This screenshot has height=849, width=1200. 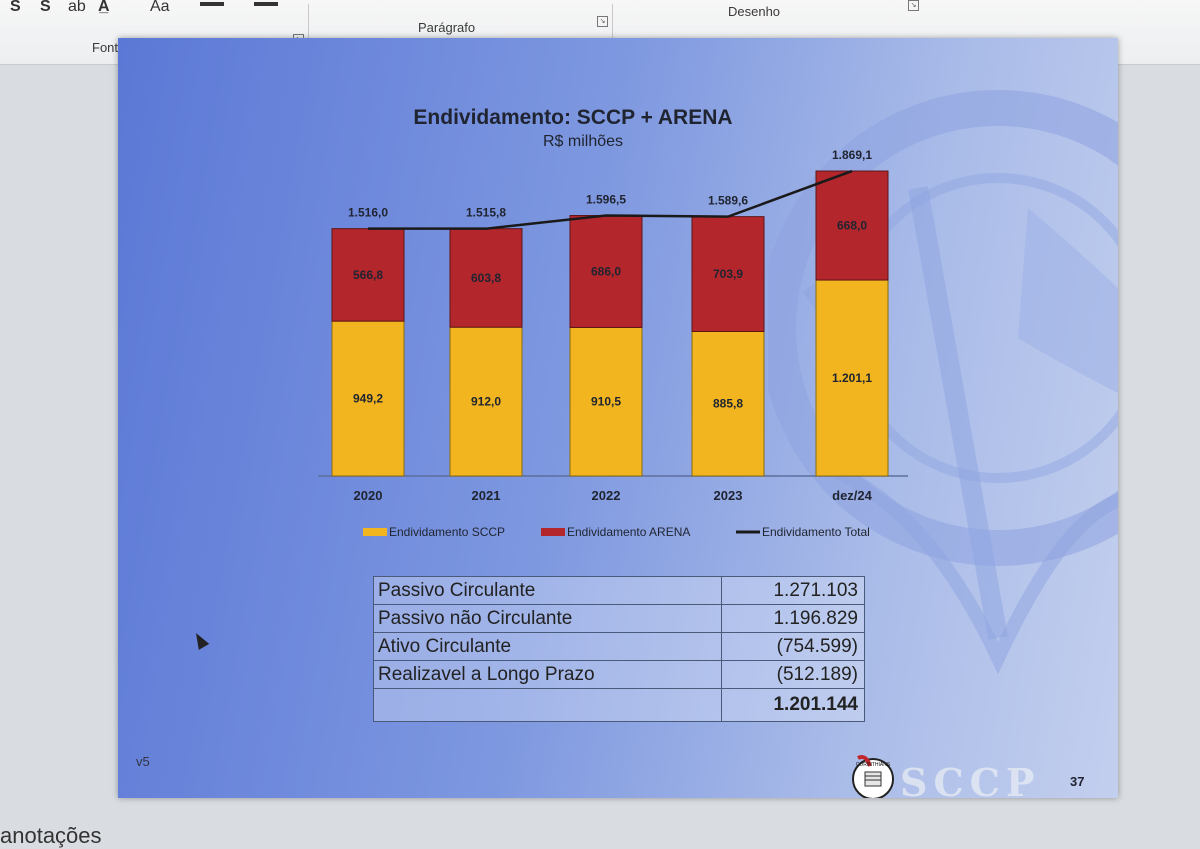 What do you see at coordinates (104, 7) in the screenshot?
I see `font-color-icon: A̲` at bounding box center [104, 7].